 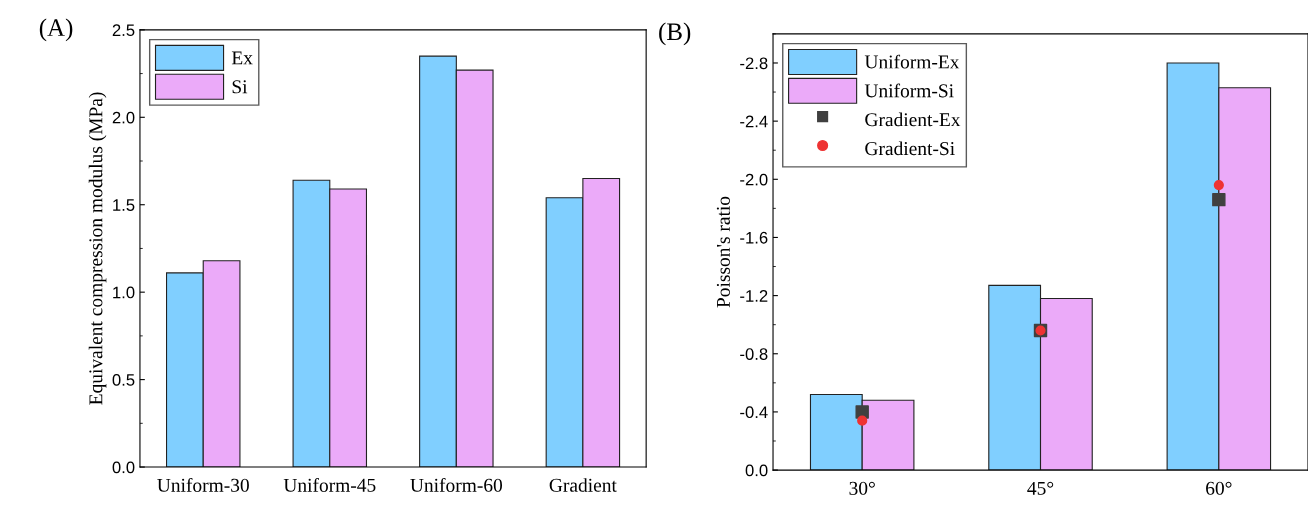 I want to click on y-tick-label: -2.8, so click(x=754, y=63).